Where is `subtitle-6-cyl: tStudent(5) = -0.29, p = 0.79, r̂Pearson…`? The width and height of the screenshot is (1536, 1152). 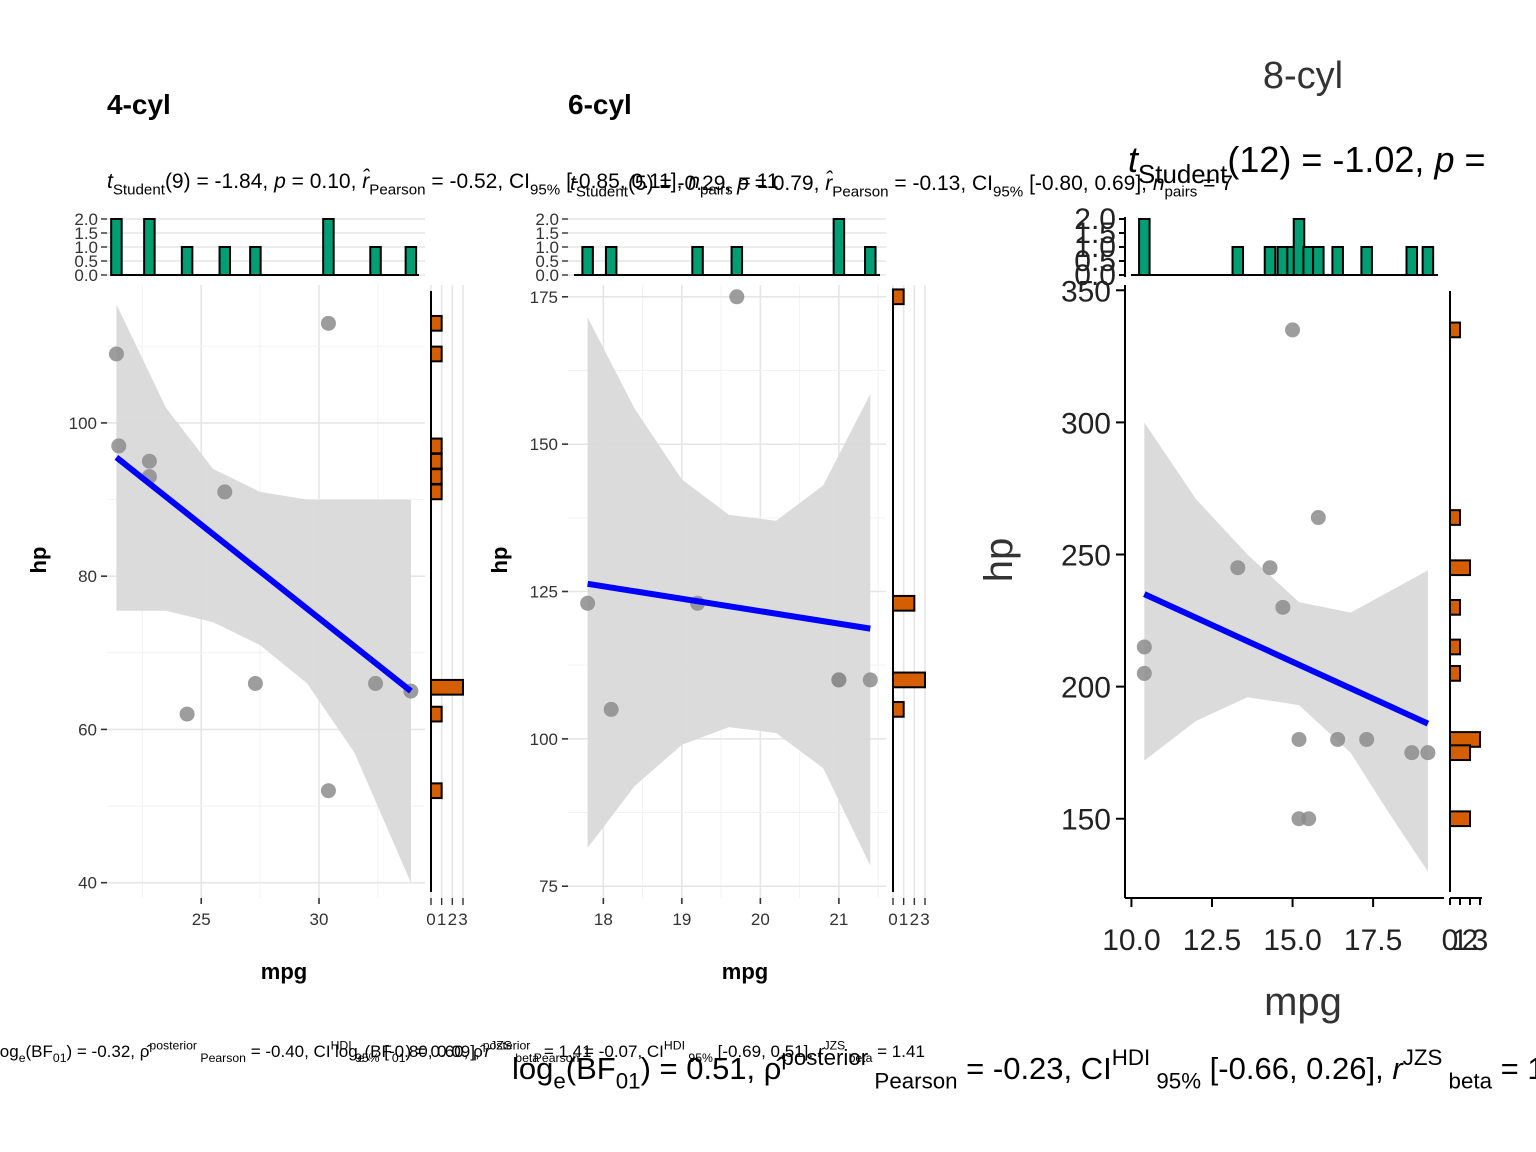
subtitle-6-cyl: tStudent(5) = -0.29, p = 0.79, r̂Pearson… is located at coordinates (901, 185).